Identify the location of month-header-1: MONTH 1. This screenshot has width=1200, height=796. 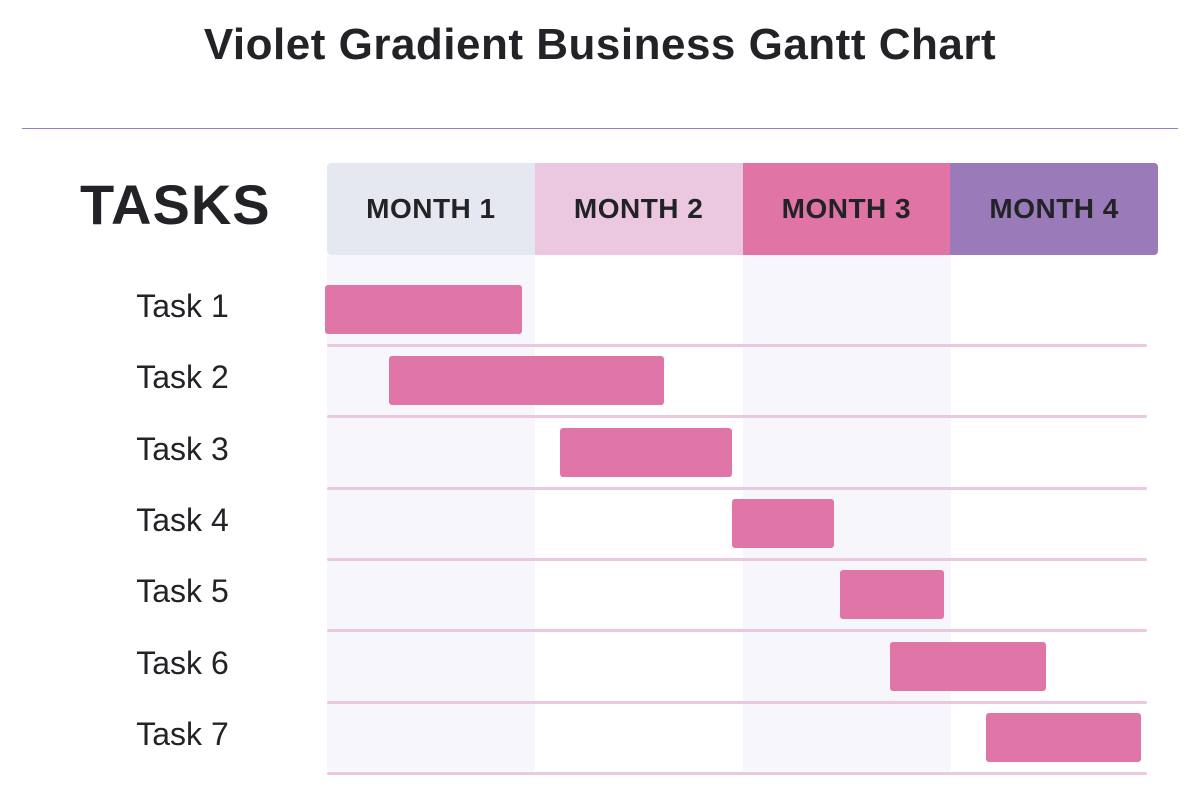
(431, 209).